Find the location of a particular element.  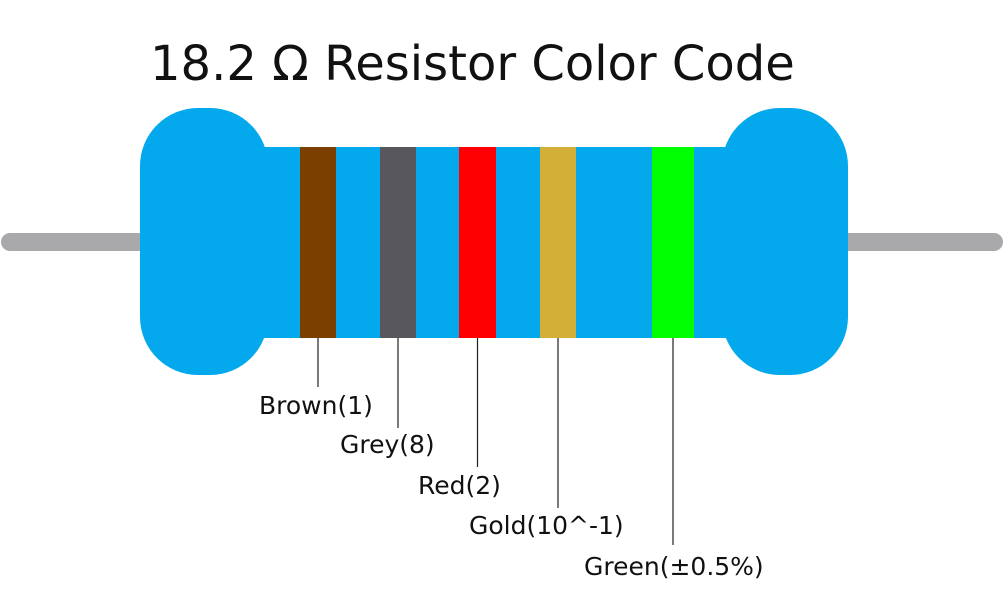

band-label: Gold(10^-1) is located at coordinates (546, 525).